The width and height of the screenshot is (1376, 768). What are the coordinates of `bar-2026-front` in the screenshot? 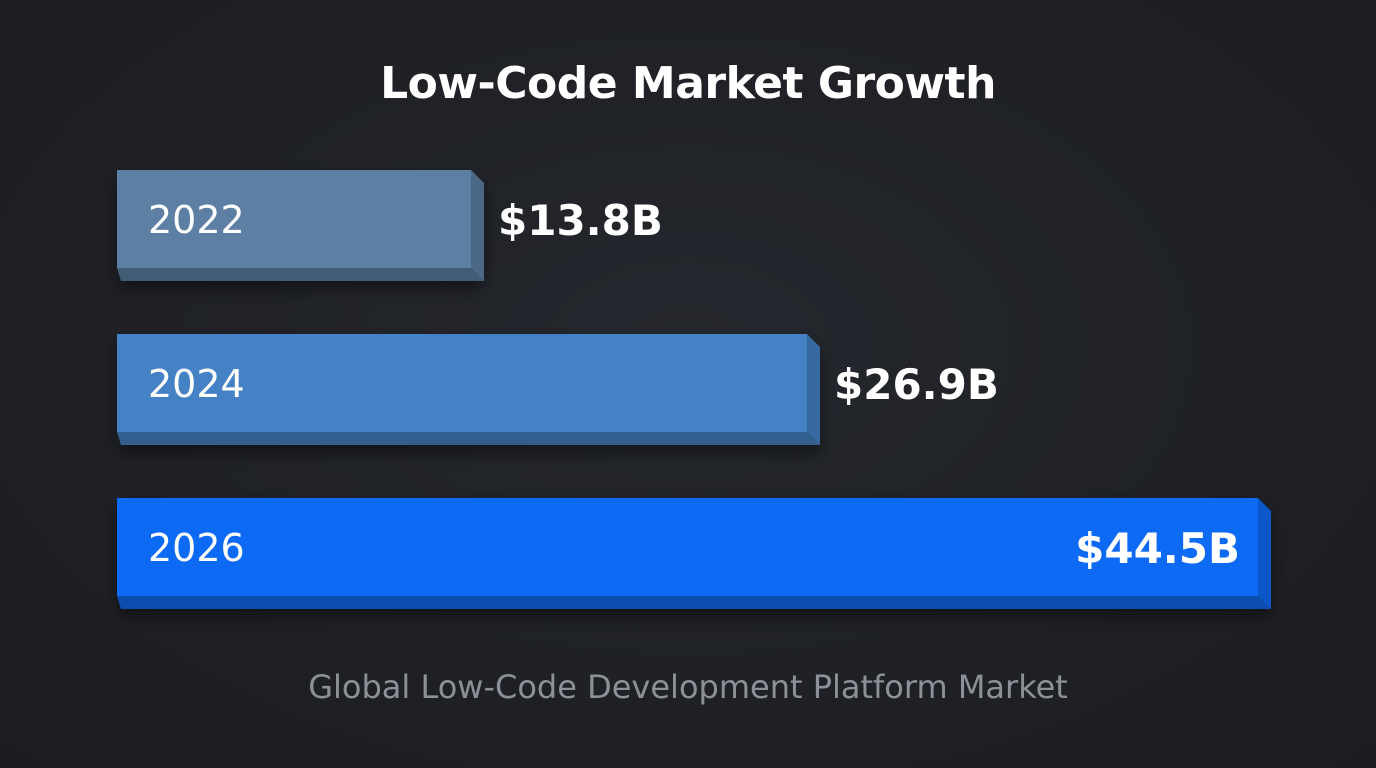 It's located at (687, 547).